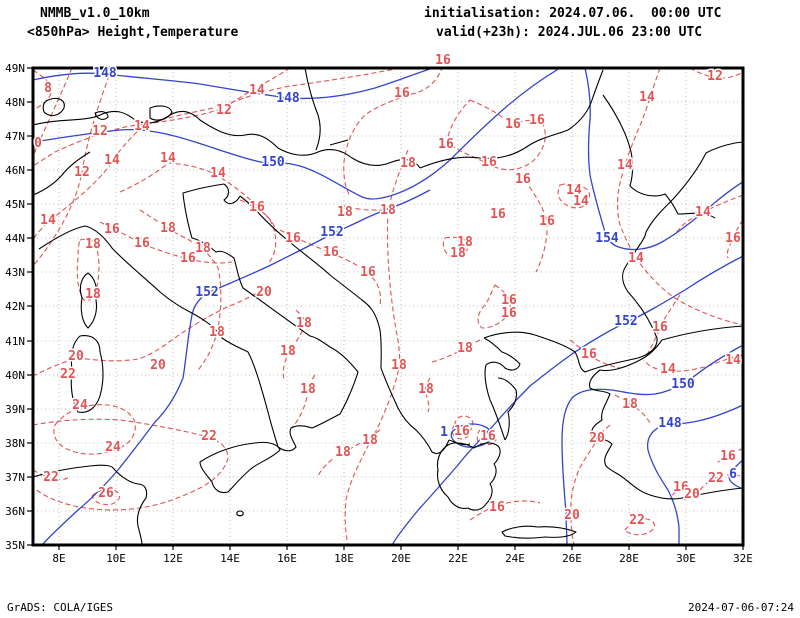  Describe the element at coordinates (60, 607) in the screenshot. I see `grads-credit: GrADS: COLA/IGES` at that location.